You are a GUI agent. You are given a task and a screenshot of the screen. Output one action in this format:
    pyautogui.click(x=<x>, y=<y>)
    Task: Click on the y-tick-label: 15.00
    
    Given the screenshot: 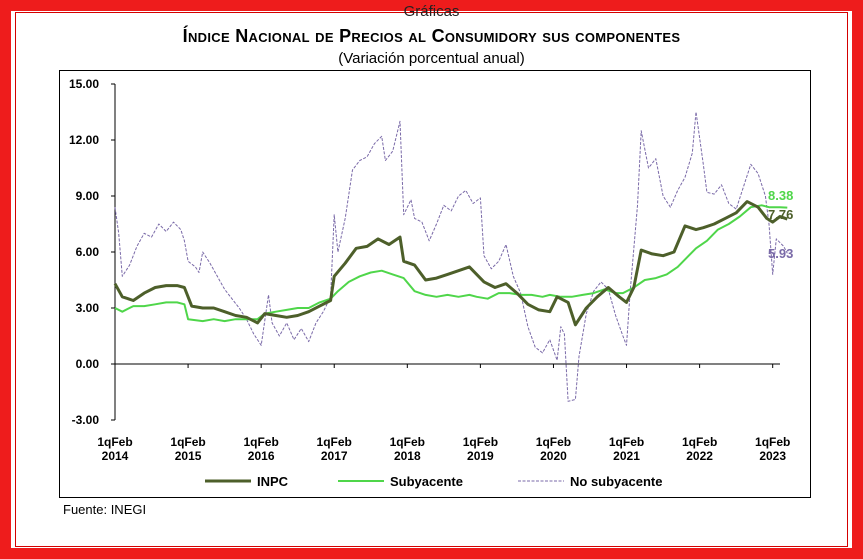 What is the action you would take?
    pyautogui.click(x=84, y=84)
    